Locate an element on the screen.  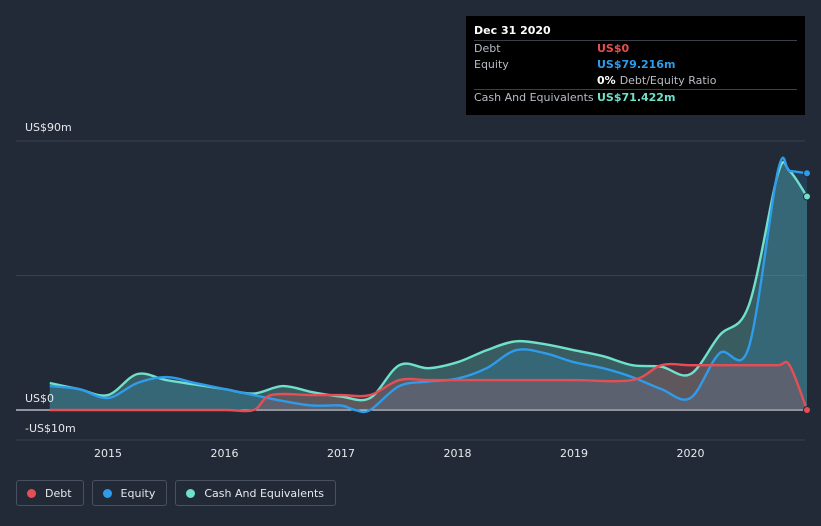
cash-dot-icon is located at coordinates (191, 493).